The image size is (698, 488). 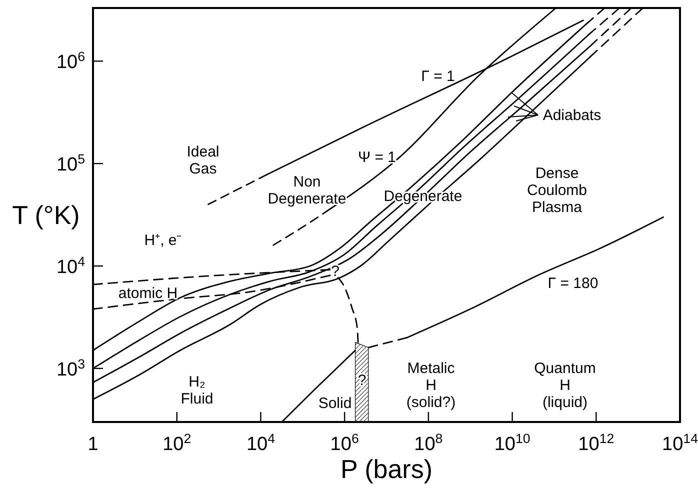 I want to click on y-axis-title: T (°K), so click(x=46, y=215).